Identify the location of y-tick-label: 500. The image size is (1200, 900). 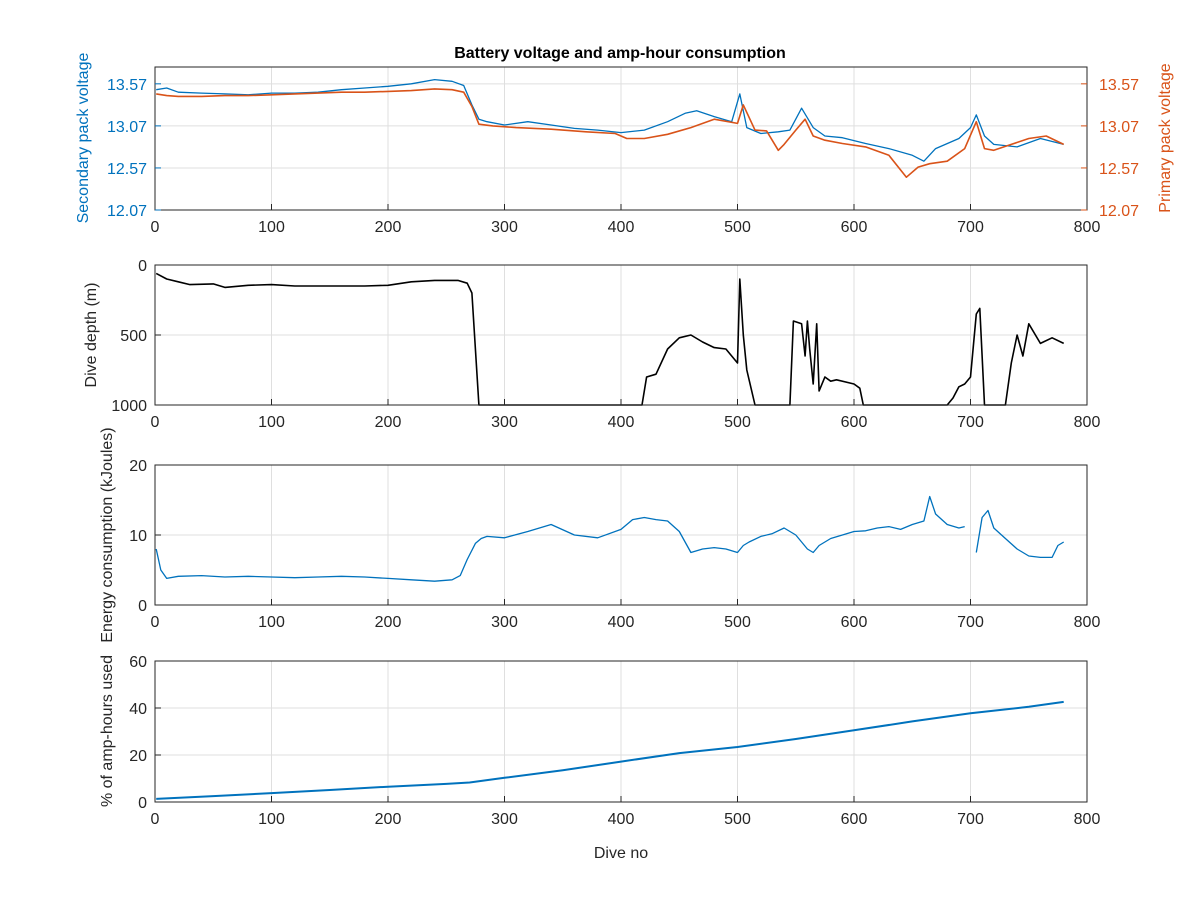
(133, 336).